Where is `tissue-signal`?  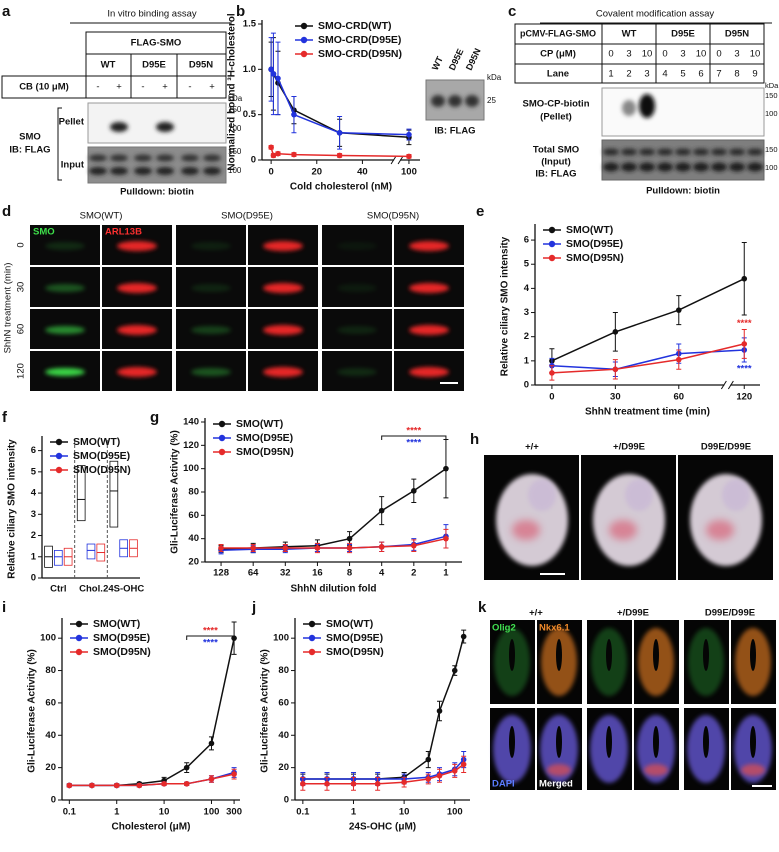 tissue-signal is located at coordinates (559, 770).